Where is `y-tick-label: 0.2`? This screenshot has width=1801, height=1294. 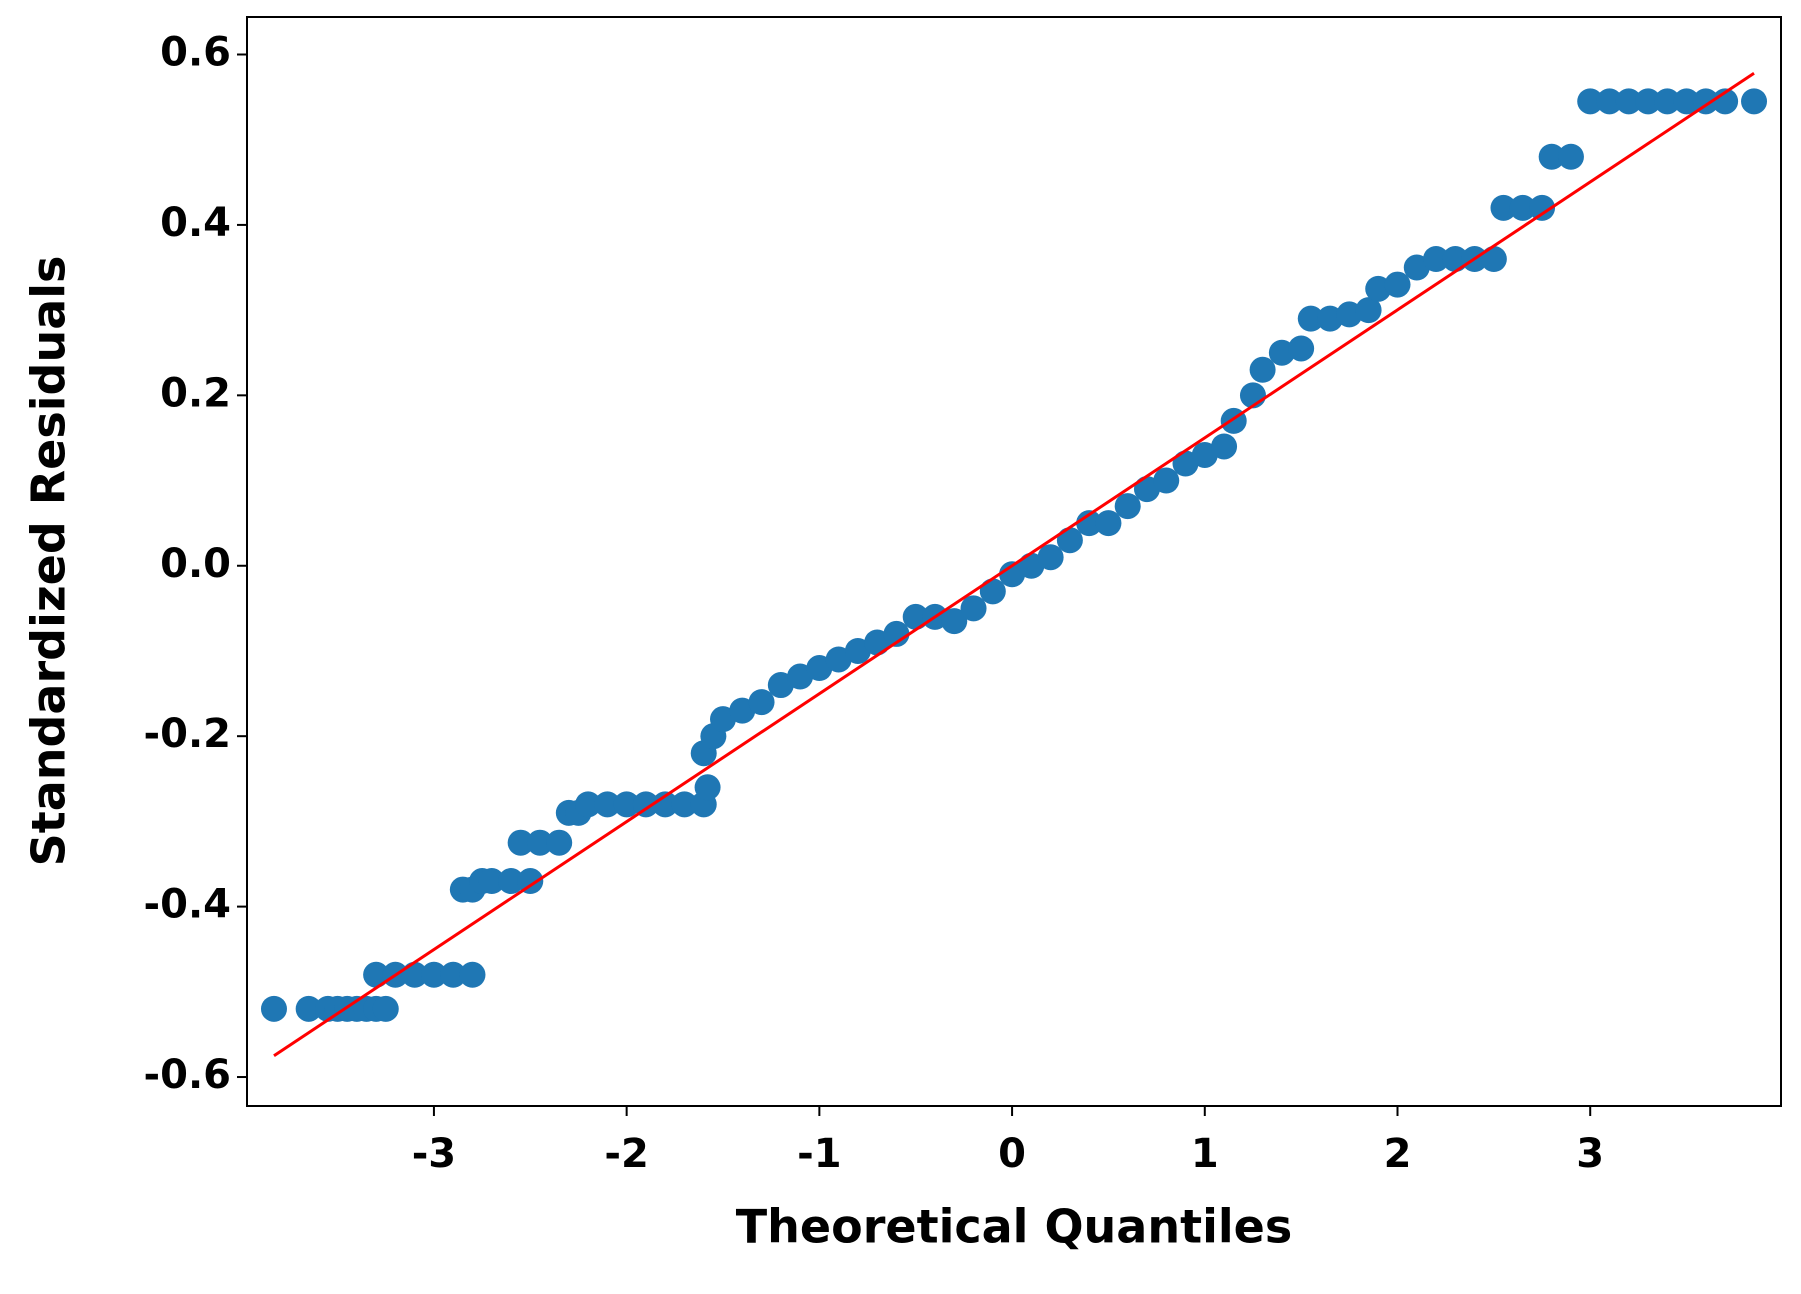 y-tick-label: 0.2 is located at coordinates (195, 393).